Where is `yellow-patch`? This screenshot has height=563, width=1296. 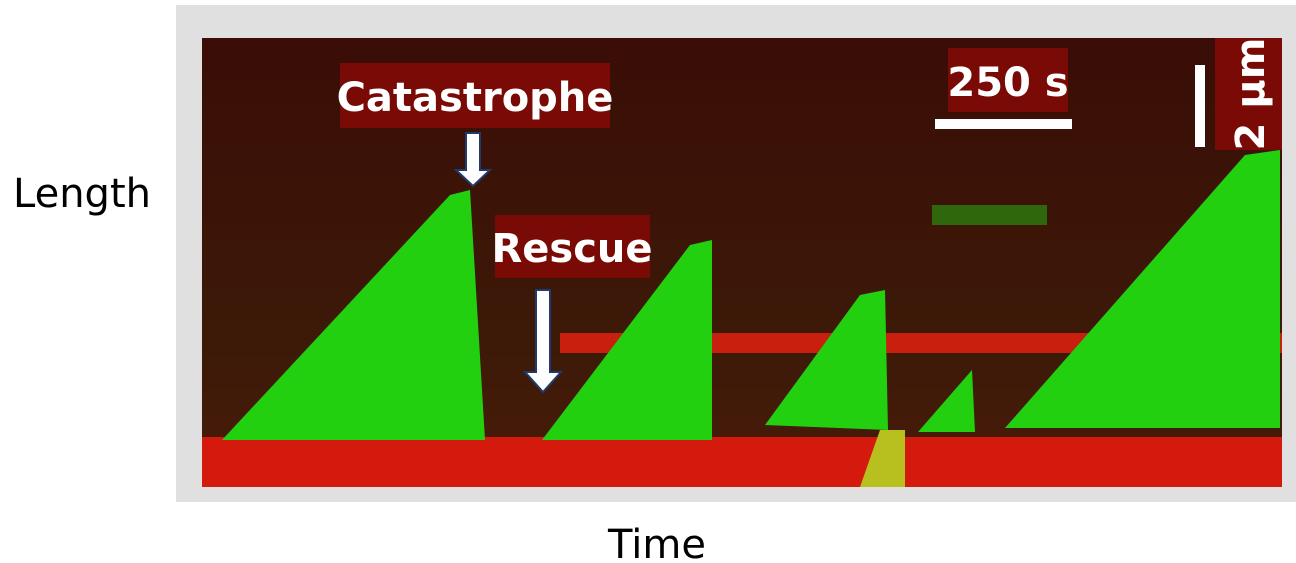 yellow-patch is located at coordinates (882, 458).